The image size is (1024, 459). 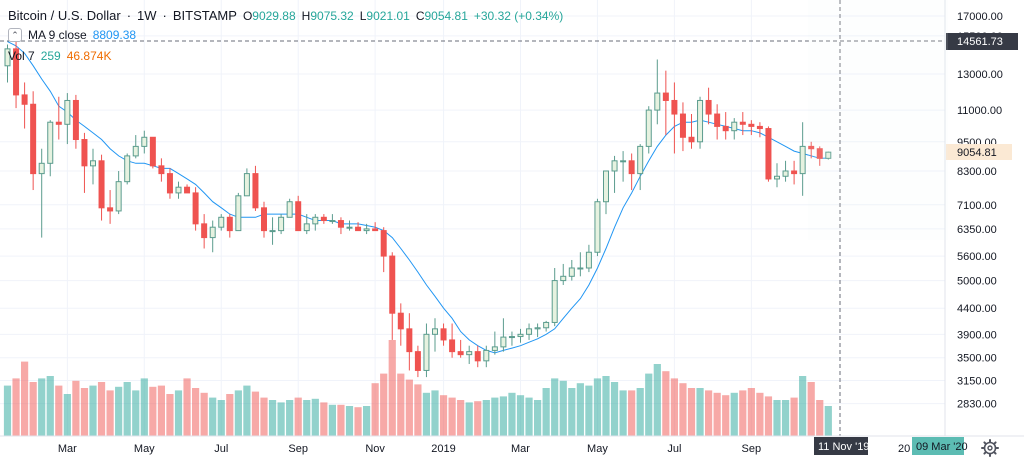 I want to click on ma-legend: ⌃ MA 9 close 8809.38, so click(x=72, y=35).